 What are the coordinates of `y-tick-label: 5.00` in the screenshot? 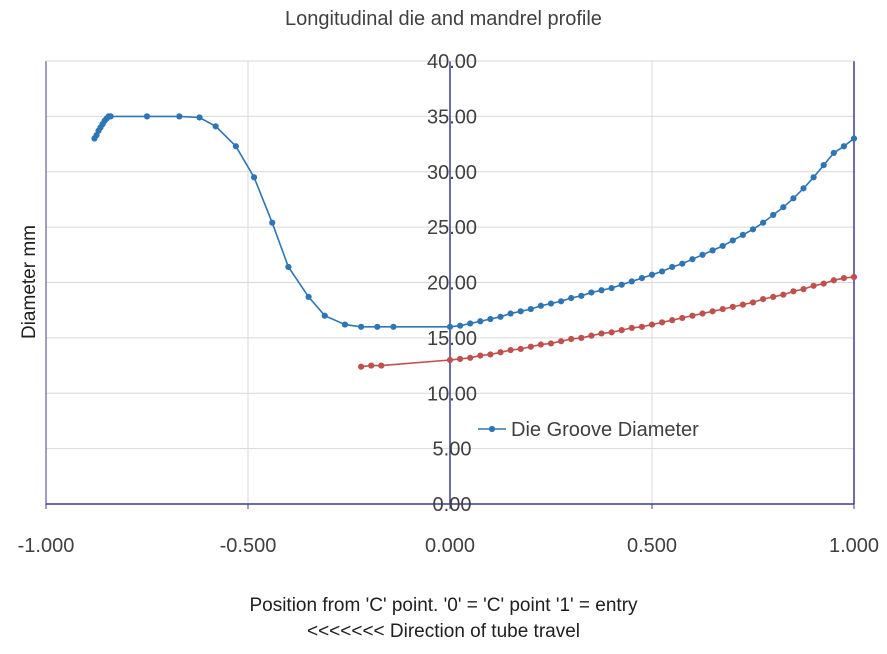 It's located at (452, 450).